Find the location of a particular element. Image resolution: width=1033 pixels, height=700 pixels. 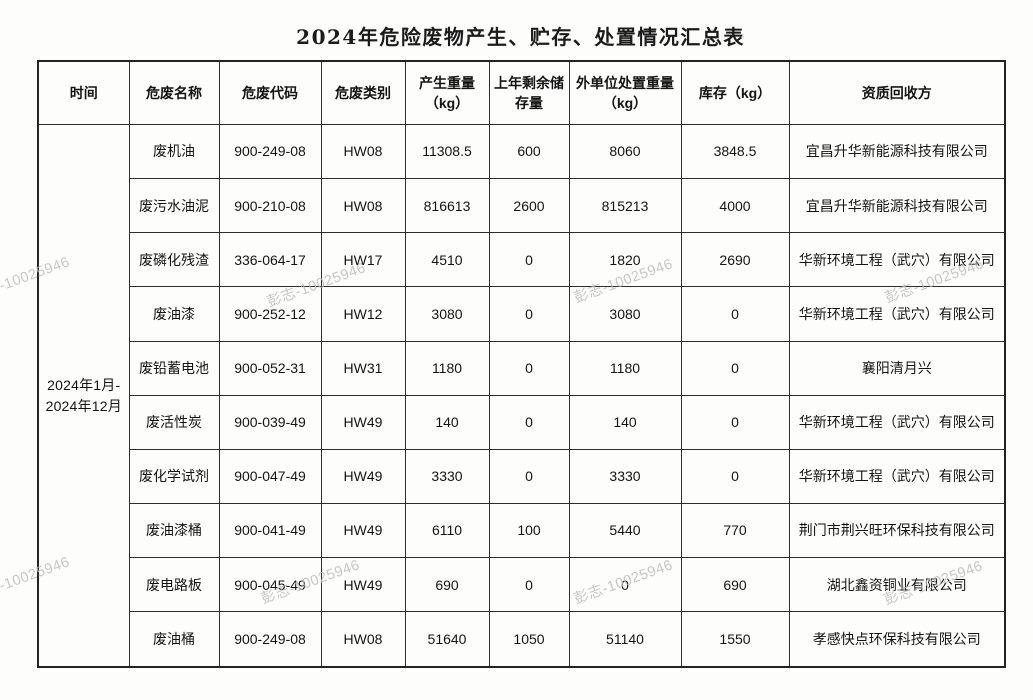

waste-category-cell: HW31 is located at coordinates (363, 368).